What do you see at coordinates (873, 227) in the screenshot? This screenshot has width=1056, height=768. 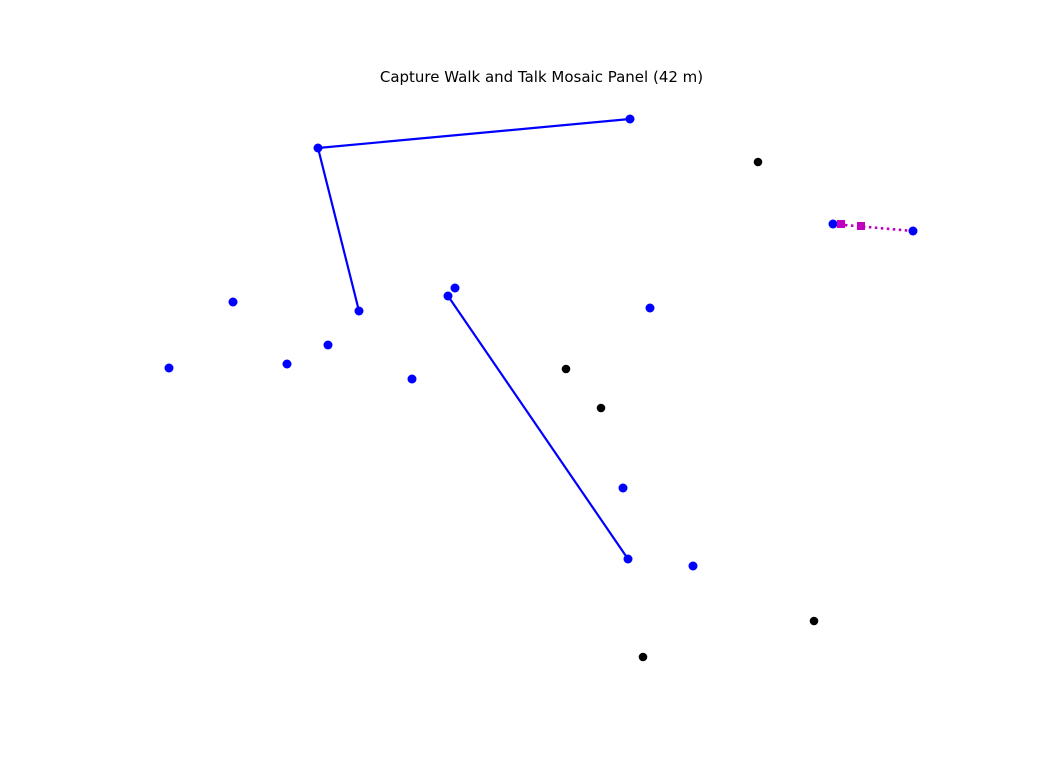 I see `magenta-dotted-path` at bounding box center [873, 227].